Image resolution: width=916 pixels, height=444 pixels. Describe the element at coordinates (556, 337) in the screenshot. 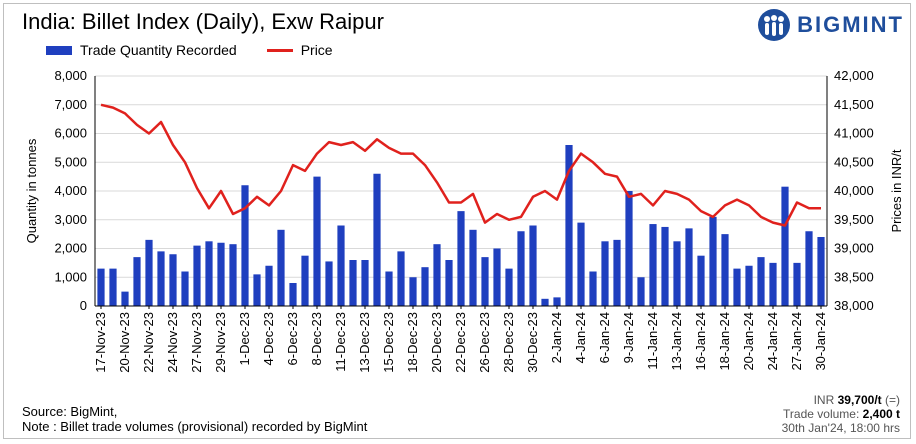

I see `x-tick-label: 2-Jan-24` at that location.